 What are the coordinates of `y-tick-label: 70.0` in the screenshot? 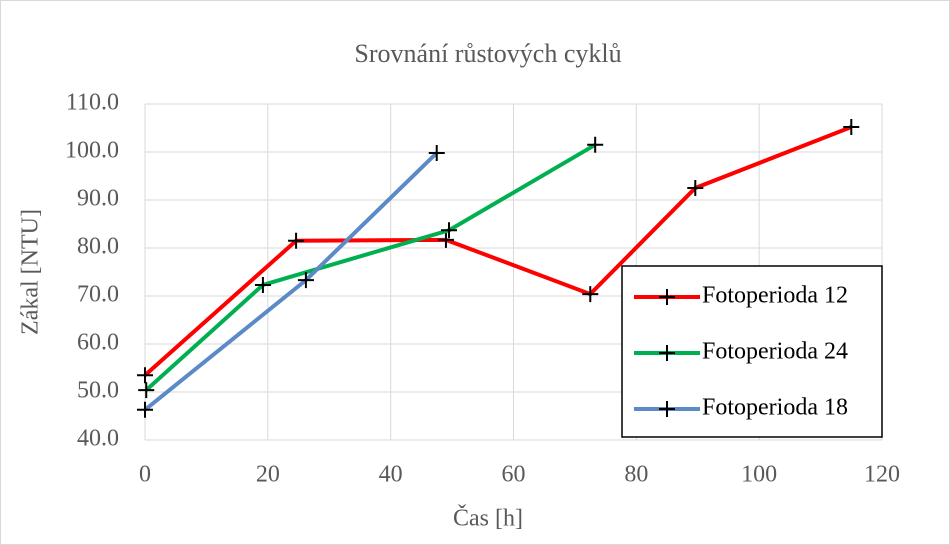 It's located at (98, 295).